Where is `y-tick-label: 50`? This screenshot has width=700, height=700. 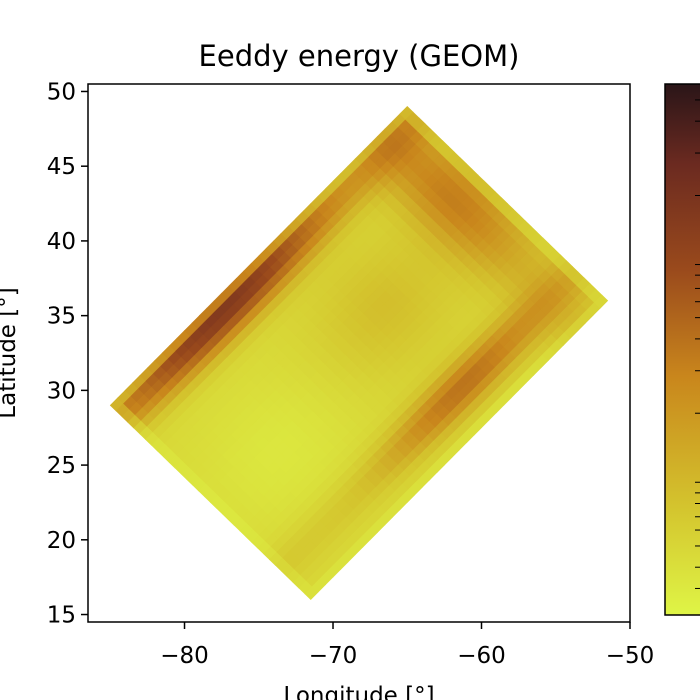 y-tick-label: 50 is located at coordinates (61, 92).